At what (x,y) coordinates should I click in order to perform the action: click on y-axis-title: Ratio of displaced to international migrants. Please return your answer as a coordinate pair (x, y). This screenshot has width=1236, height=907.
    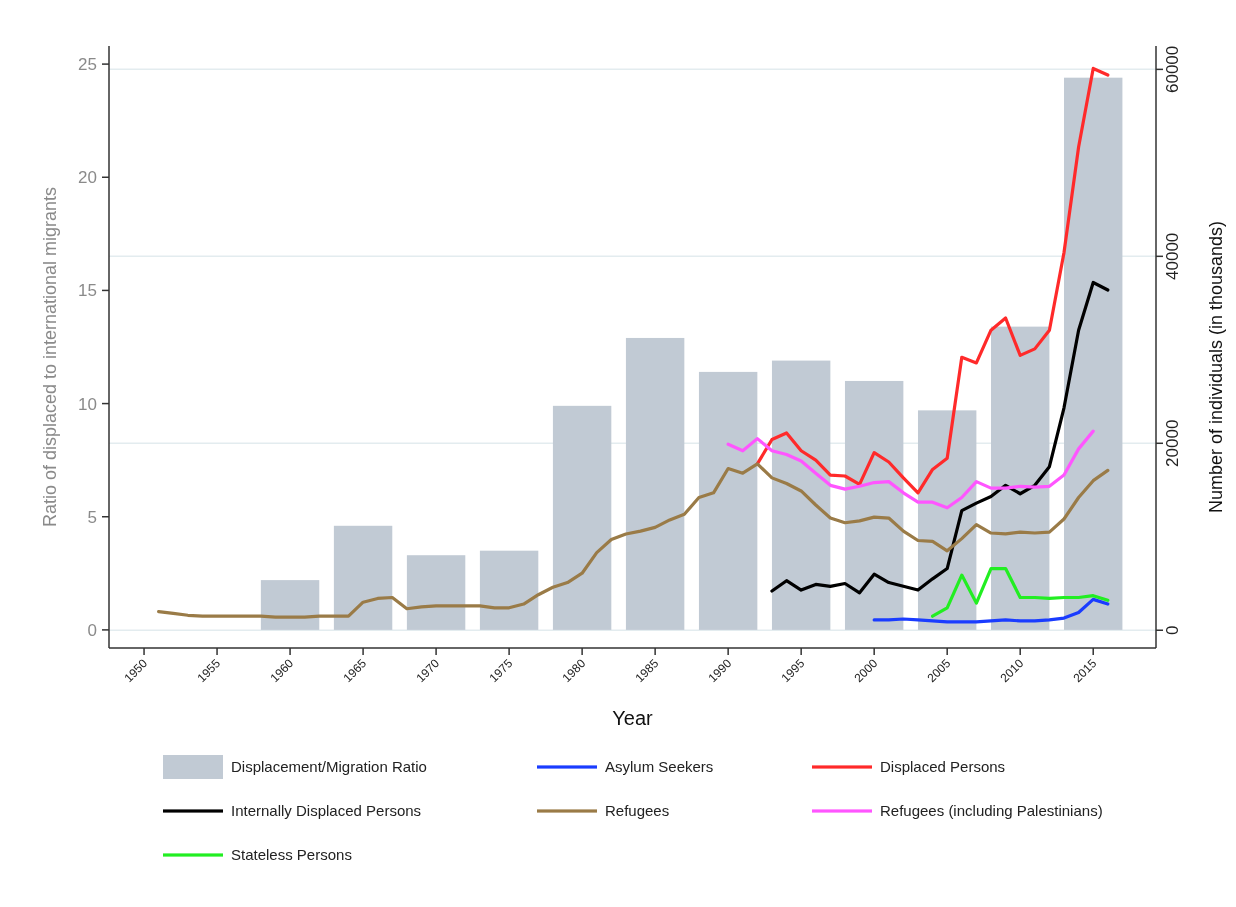
    Looking at the image, I should click on (50, 357).